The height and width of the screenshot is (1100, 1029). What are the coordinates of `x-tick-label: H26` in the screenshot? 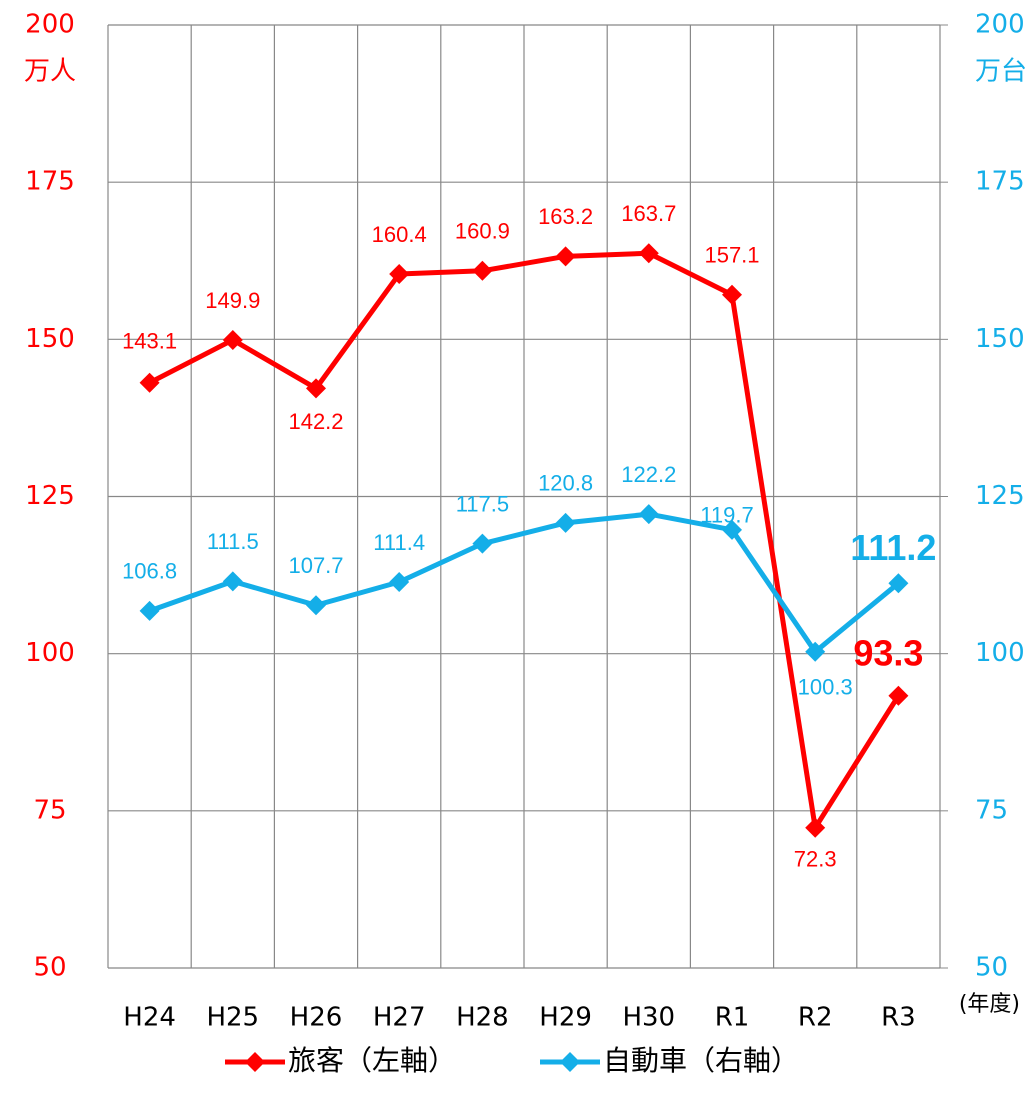 It's located at (316, 1018).